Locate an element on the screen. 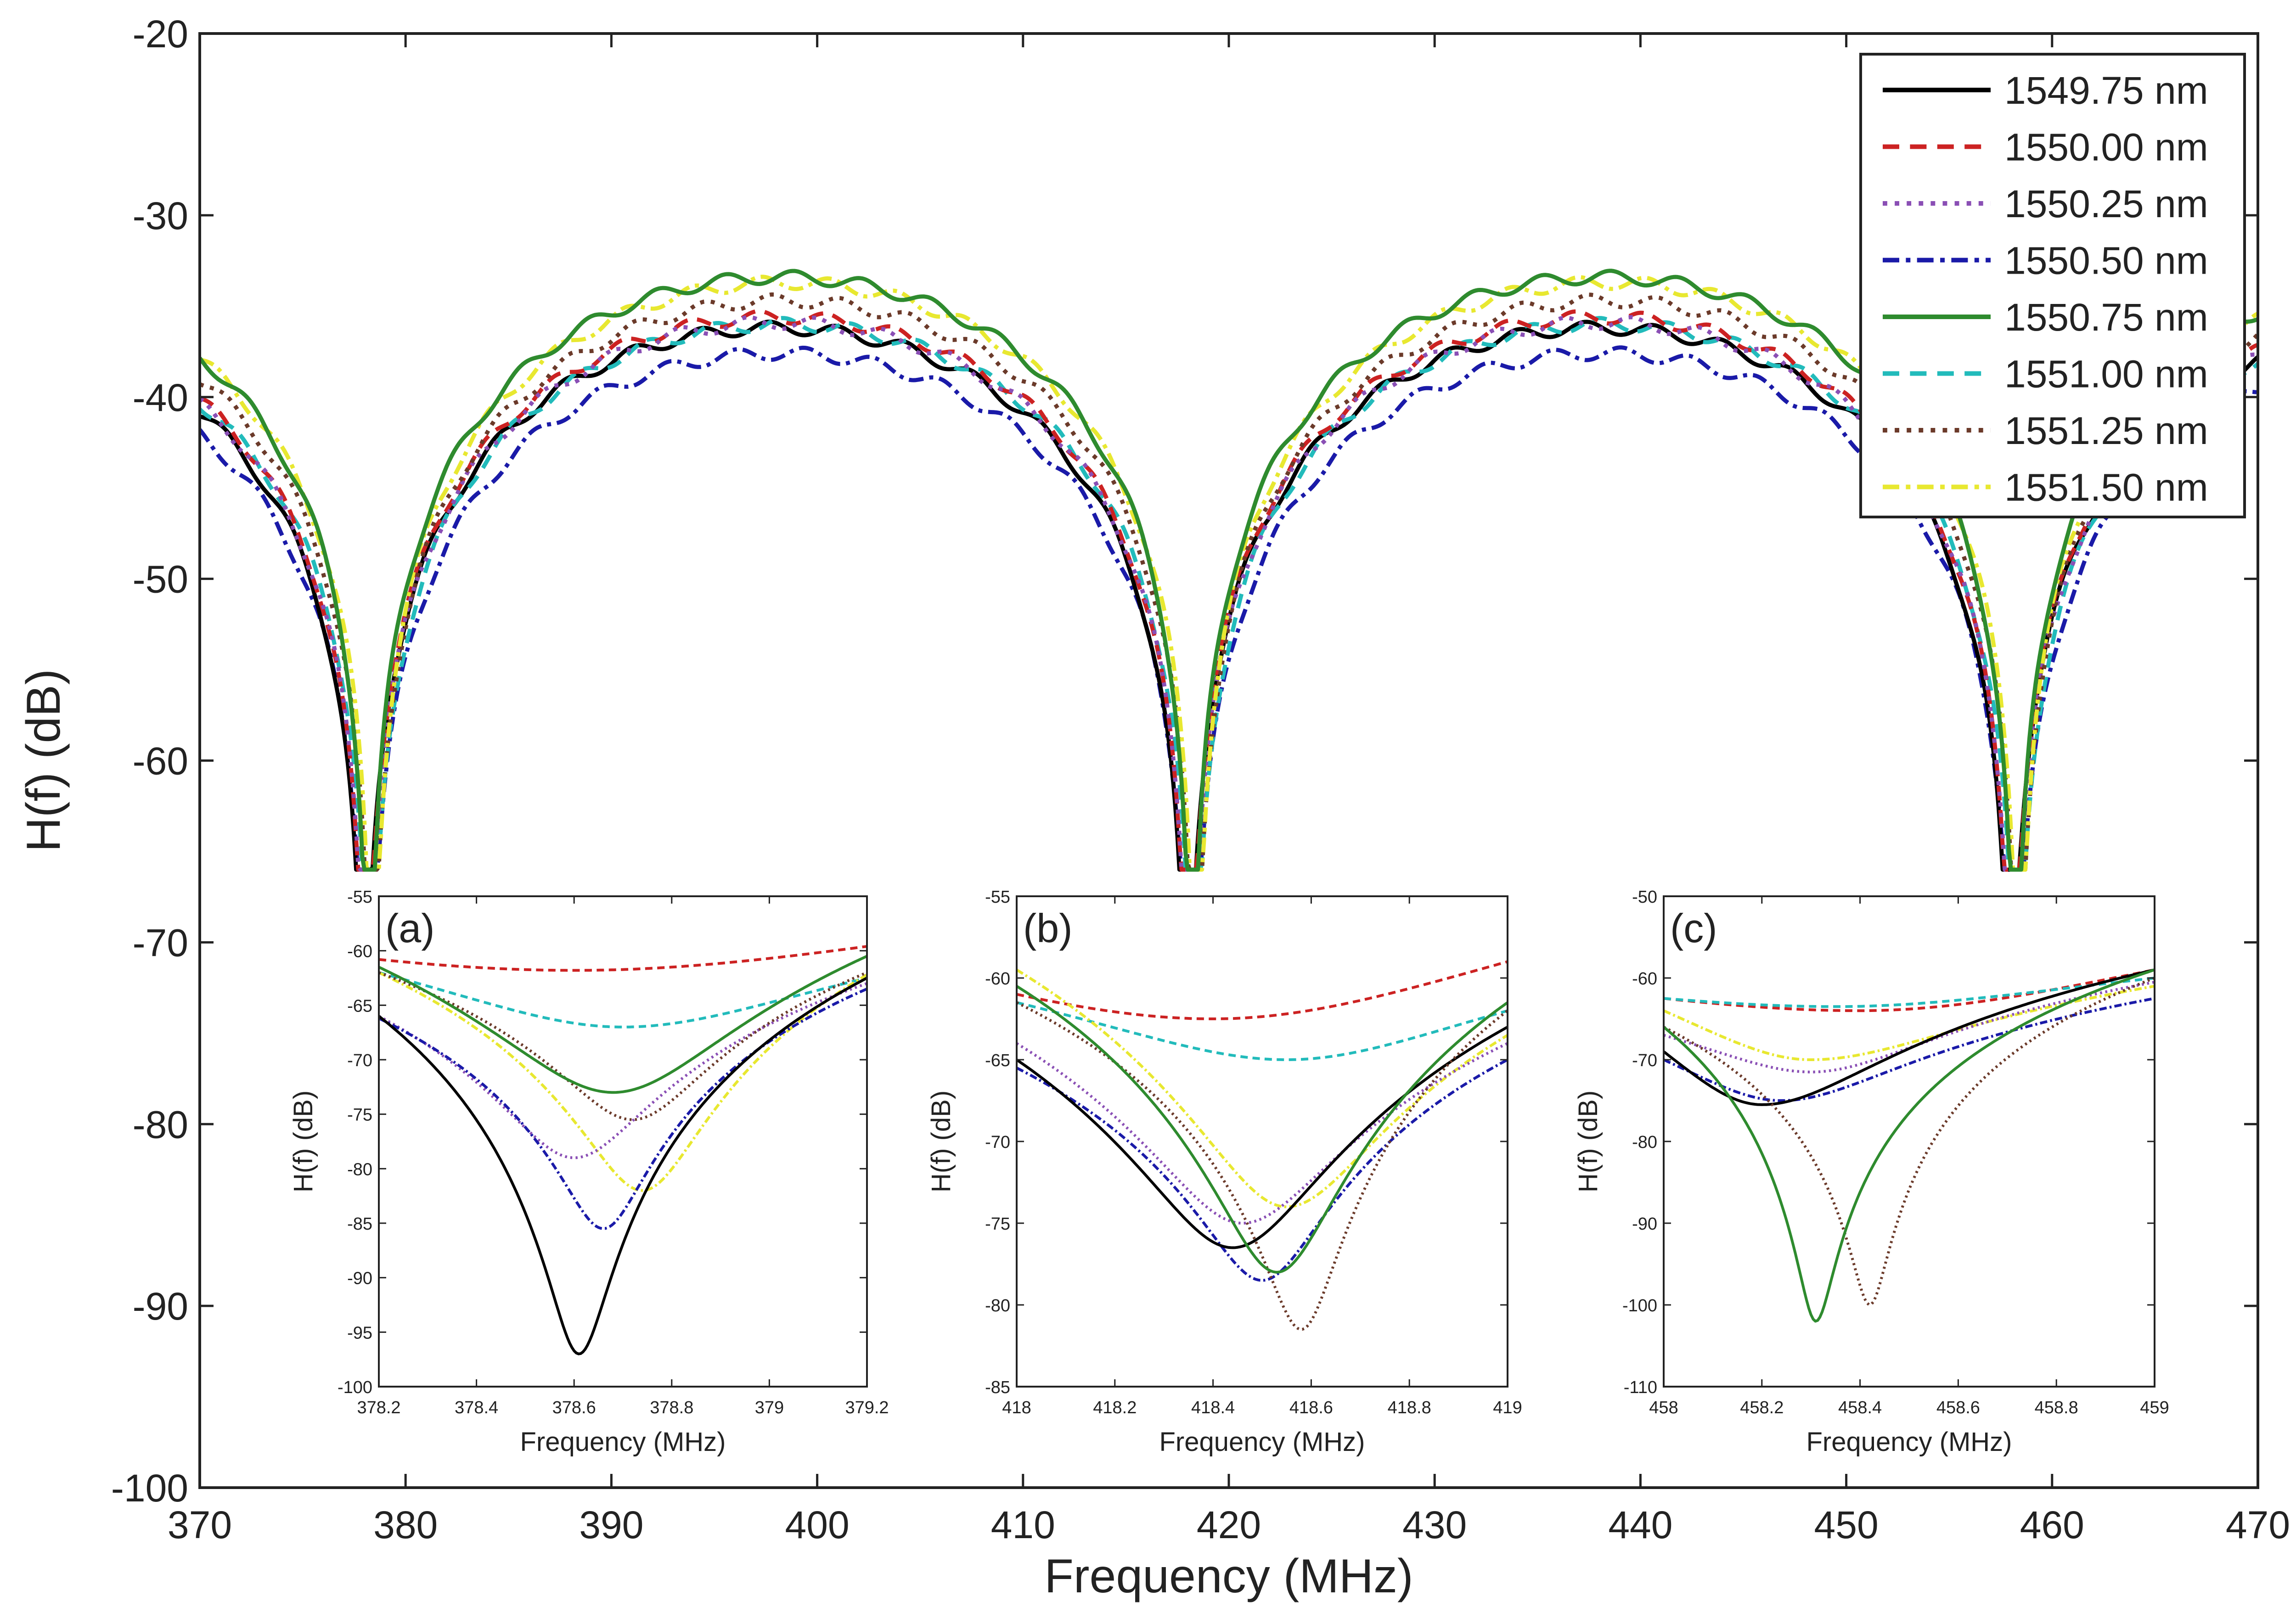 This screenshot has width=2296, height=1613. main-y-tick-label: -90 is located at coordinates (160, 1306).